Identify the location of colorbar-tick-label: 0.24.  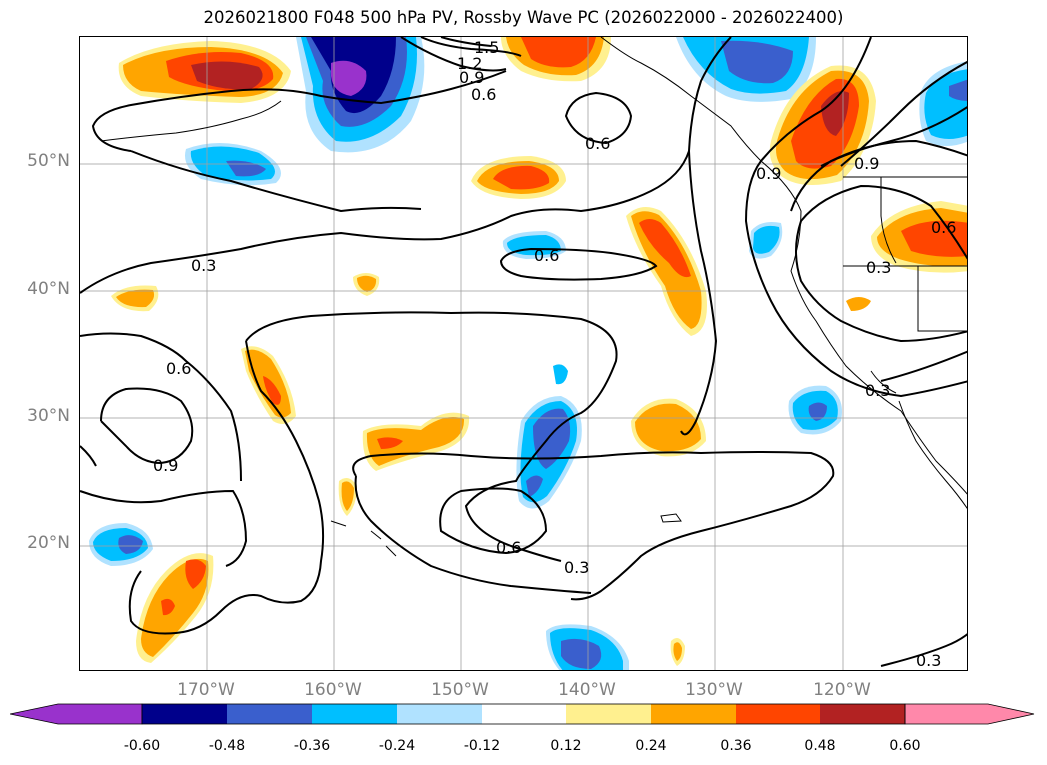
(651, 746).